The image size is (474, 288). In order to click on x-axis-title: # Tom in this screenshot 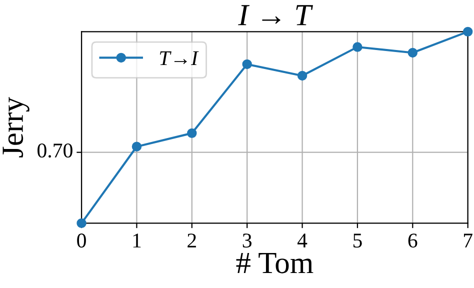, I will do `click(275, 263)`.